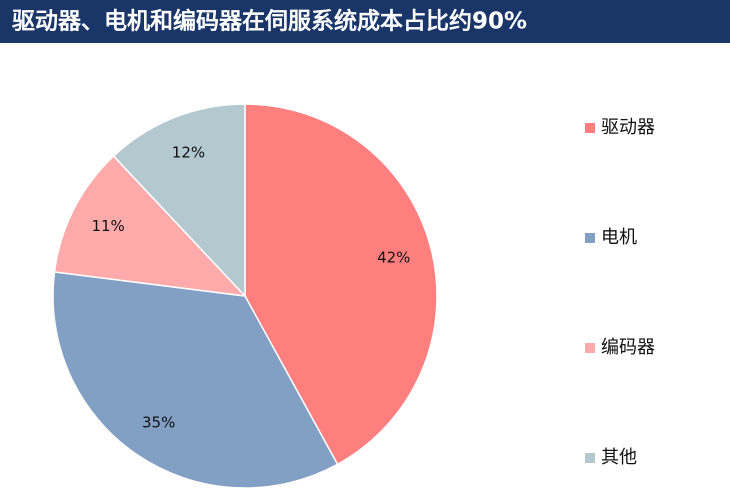  What do you see at coordinates (619, 237) in the screenshot?
I see `legend-label: 电机` at bounding box center [619, 237].